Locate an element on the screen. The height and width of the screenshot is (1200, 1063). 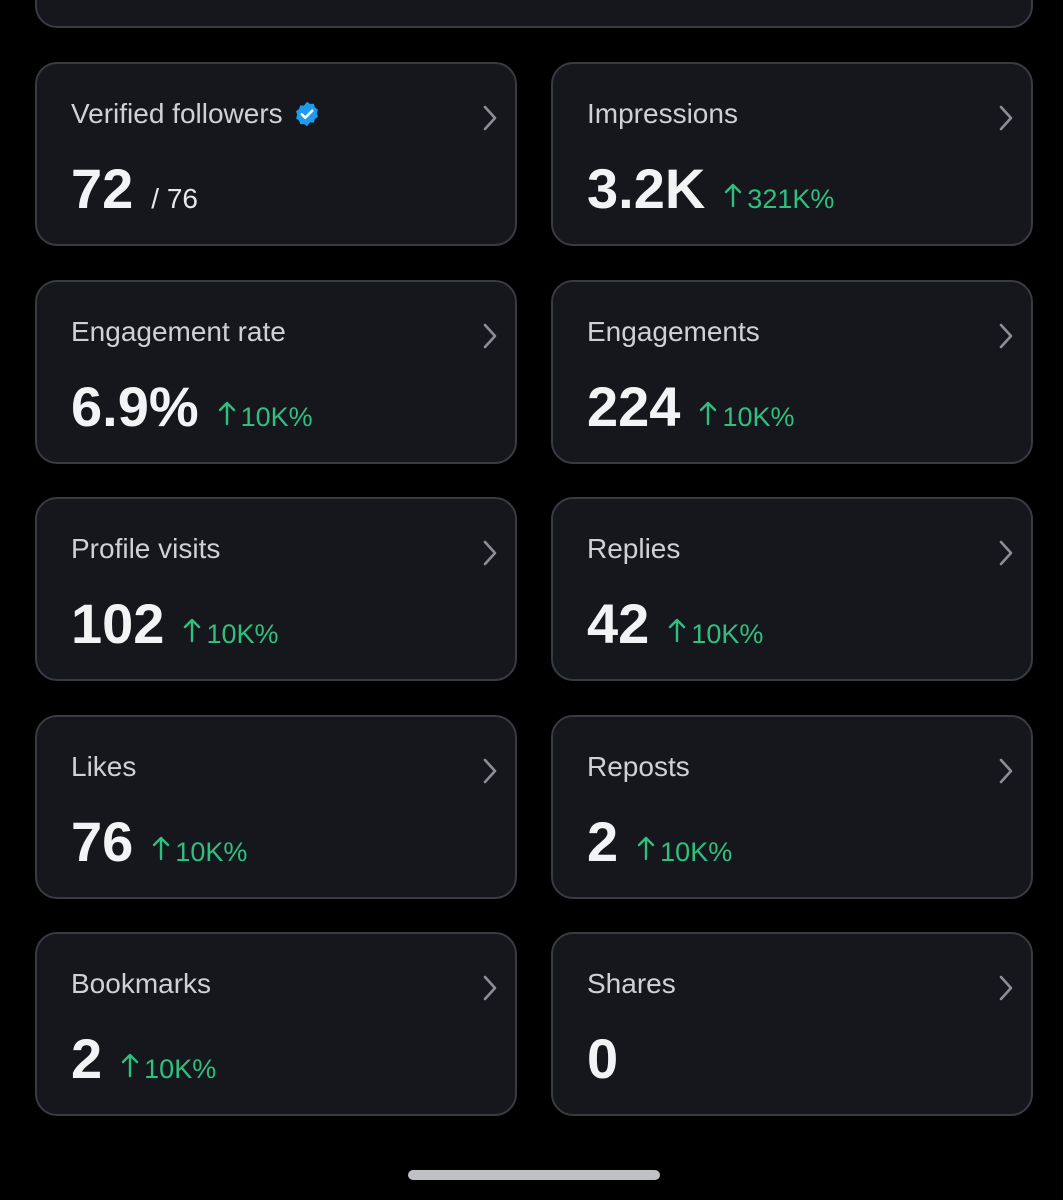
metric-row: 0 is located at coordinates (602, 1058).